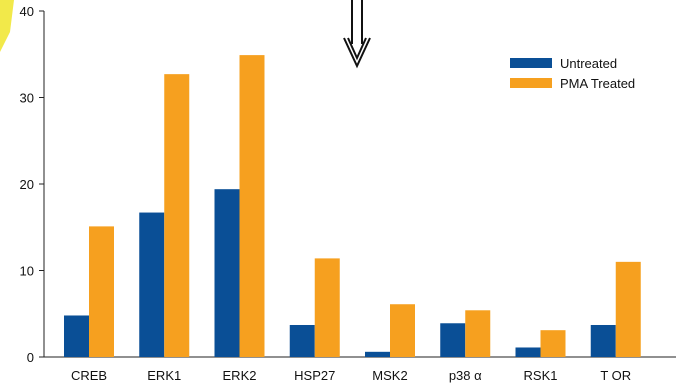 The height and width of the screenshot is (387, 686). I want to click on corner-accent-shape, so click(7, 26).